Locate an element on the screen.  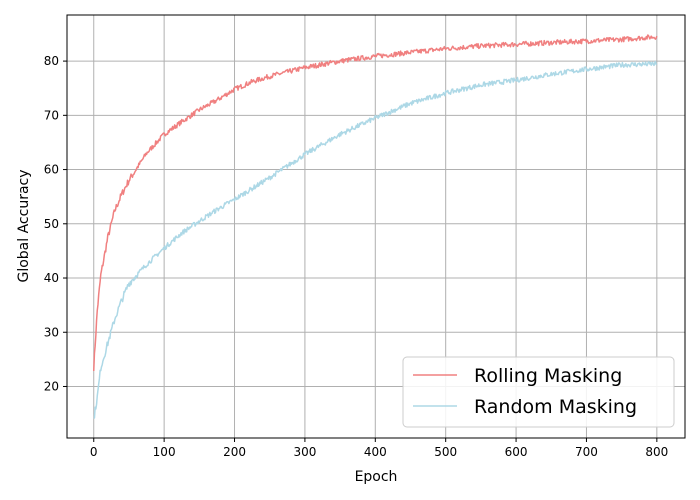
y-tick-label: 70 is located at coordinates (51, 115).